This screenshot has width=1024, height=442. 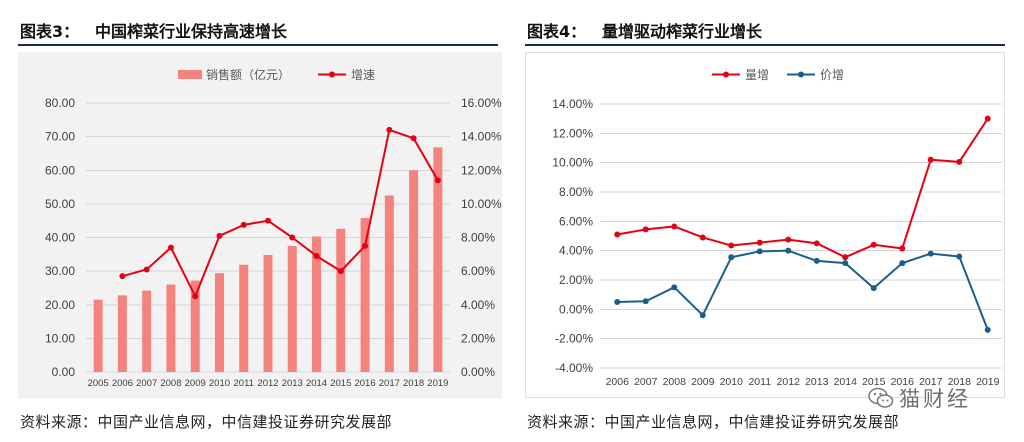 I want to click on y-right-tick-label: 12.00%, so click(x=481, y=170).